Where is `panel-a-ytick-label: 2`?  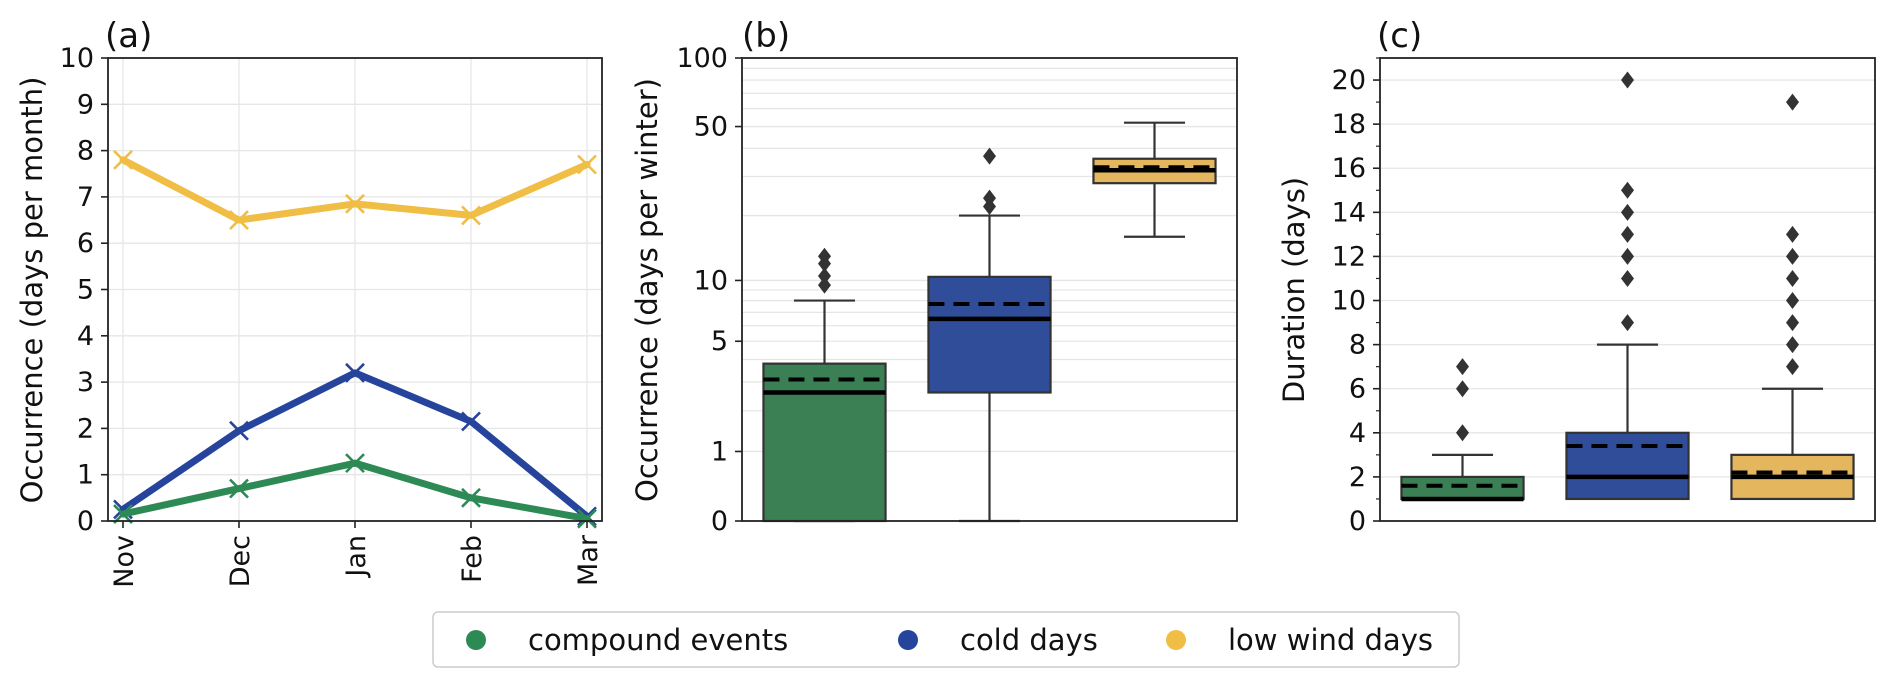 panel-a-ytick-label: 2 is located at coordinates (85, 428).